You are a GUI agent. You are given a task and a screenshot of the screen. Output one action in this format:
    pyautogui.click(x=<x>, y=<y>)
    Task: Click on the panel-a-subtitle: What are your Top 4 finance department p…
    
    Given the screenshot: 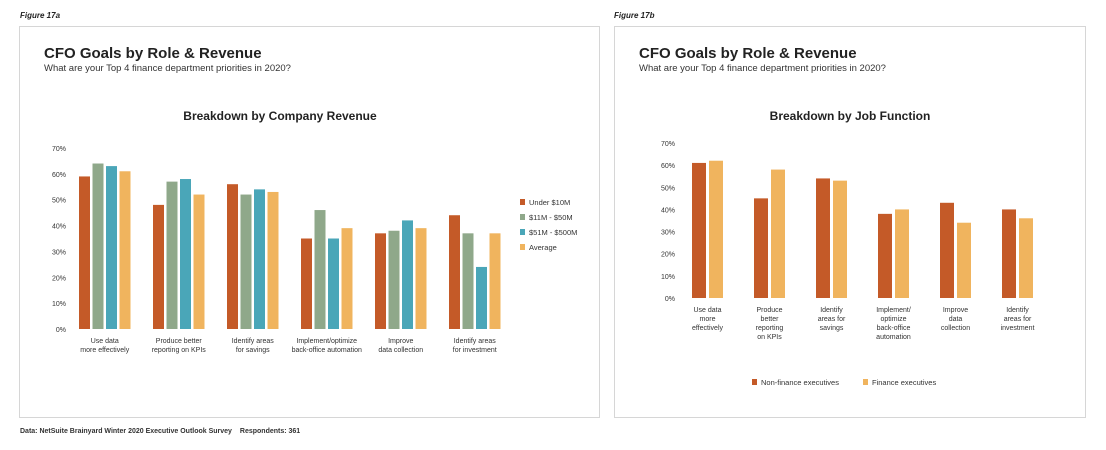 What is the action you would take?
    pyautogui.click(x=167, y=68)
    